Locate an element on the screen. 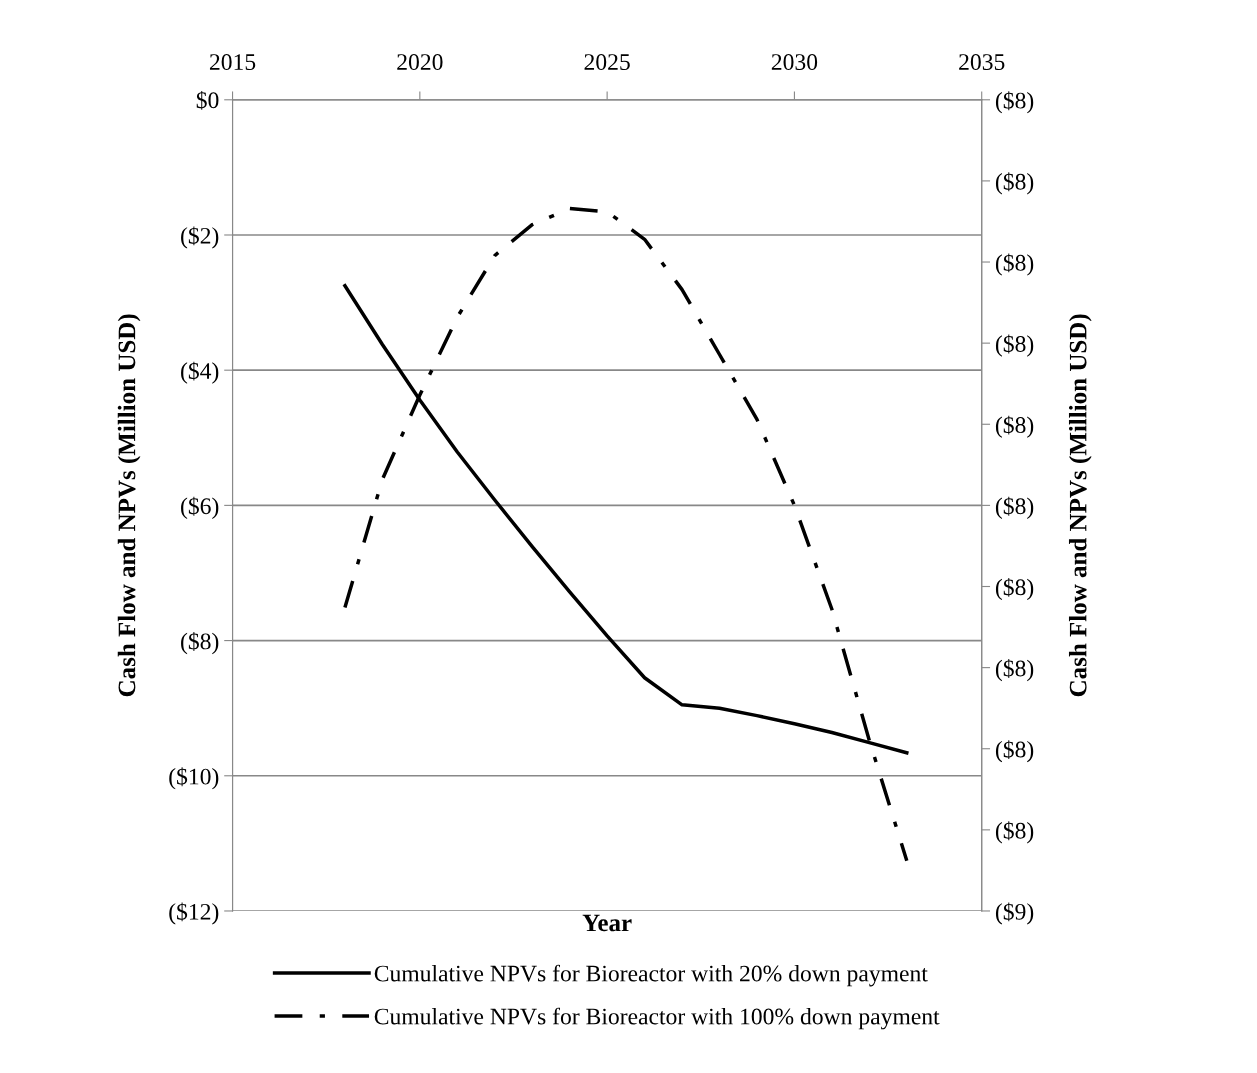 The image size is (1257, 1073). y-tick-label: ($4) is located at coordinates (200, 372).